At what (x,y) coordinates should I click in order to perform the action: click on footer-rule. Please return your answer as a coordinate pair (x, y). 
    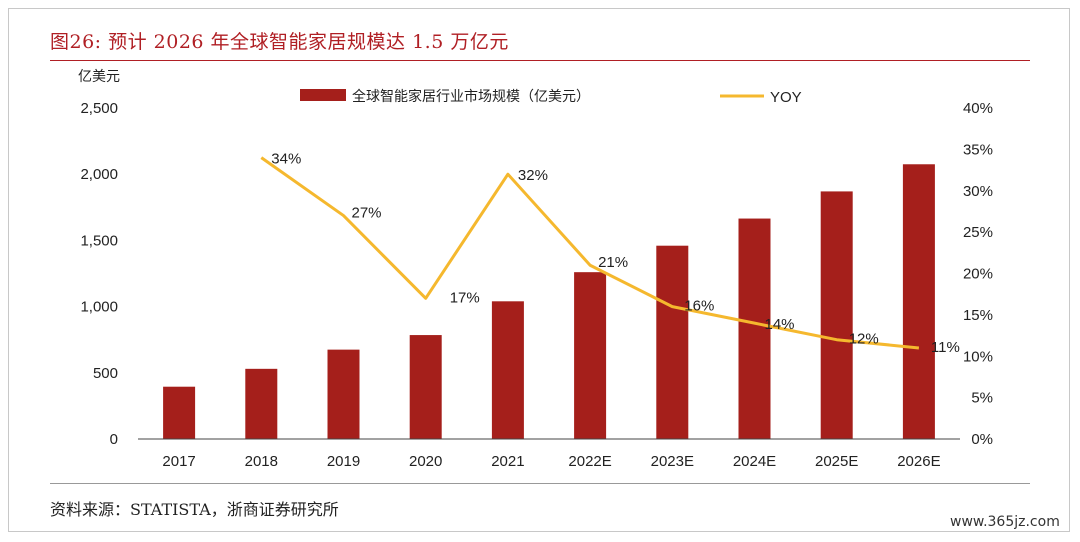
    Looking at the image, I should click on (540, 483).